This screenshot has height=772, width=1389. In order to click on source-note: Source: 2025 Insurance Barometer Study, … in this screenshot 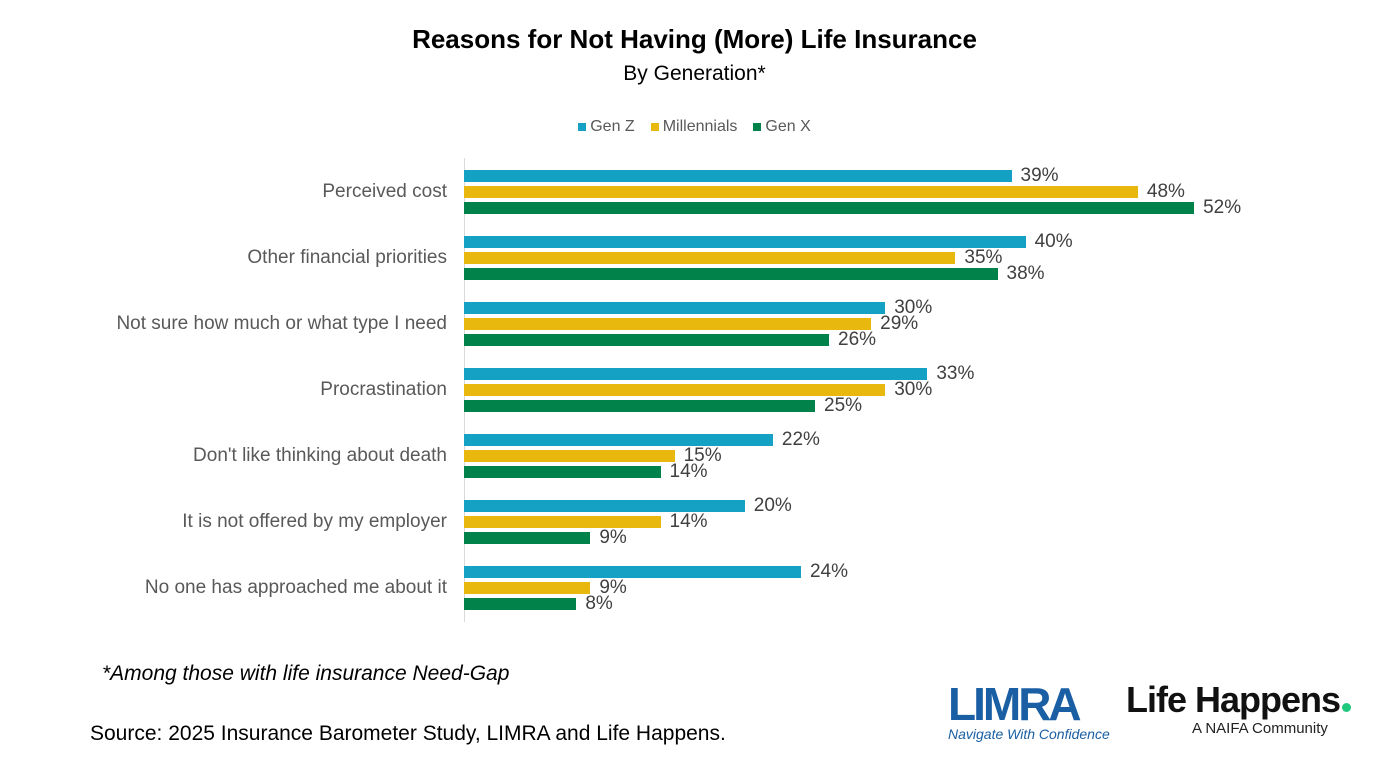, I will do `click(408, 733)`.